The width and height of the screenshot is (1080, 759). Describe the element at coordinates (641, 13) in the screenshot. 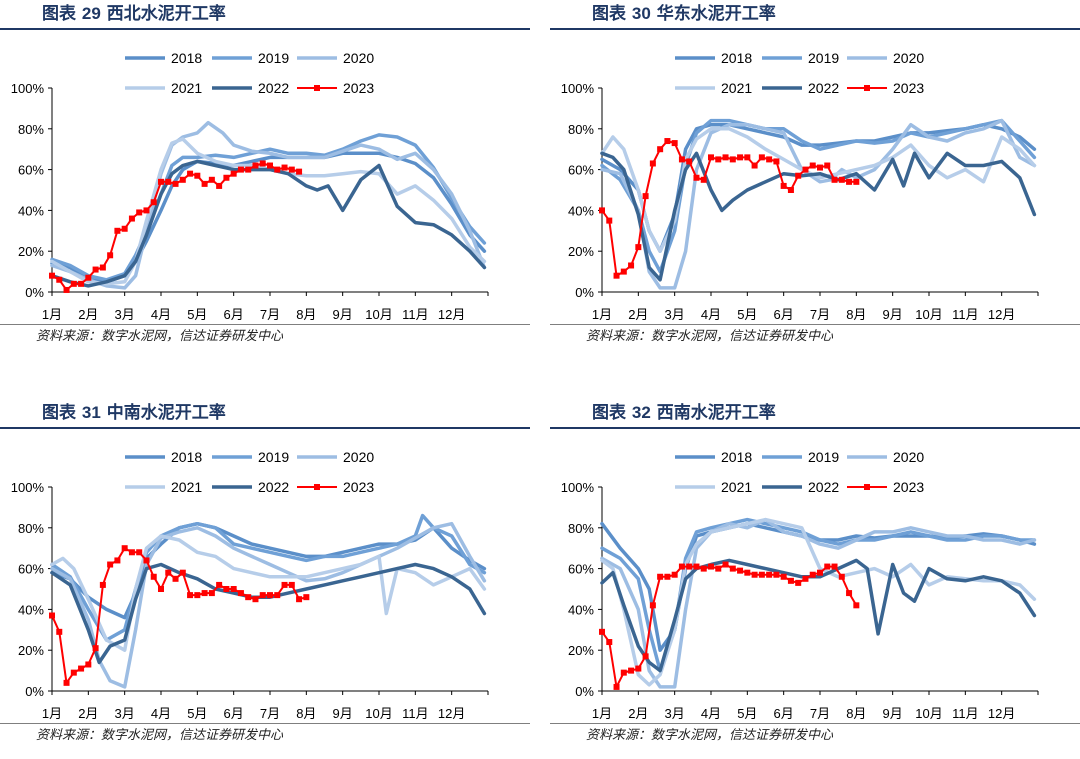

I see `title-number: 30` at that location.